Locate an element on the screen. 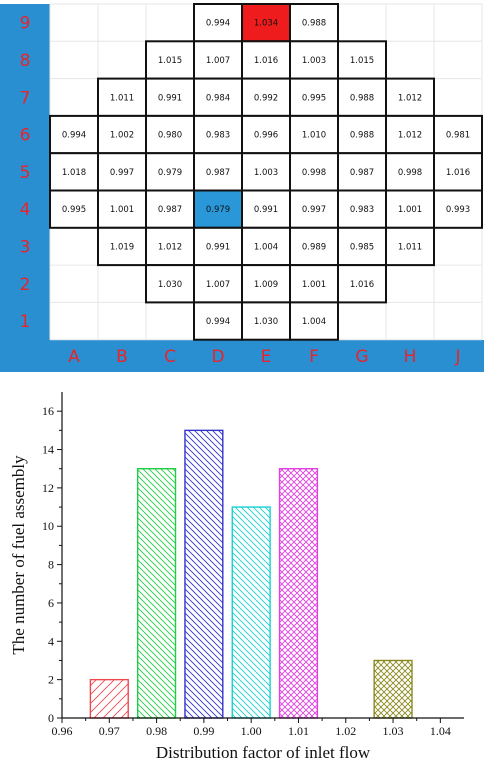  assembly-cell-D7: 0.984 is located at coordinates (218, 97).